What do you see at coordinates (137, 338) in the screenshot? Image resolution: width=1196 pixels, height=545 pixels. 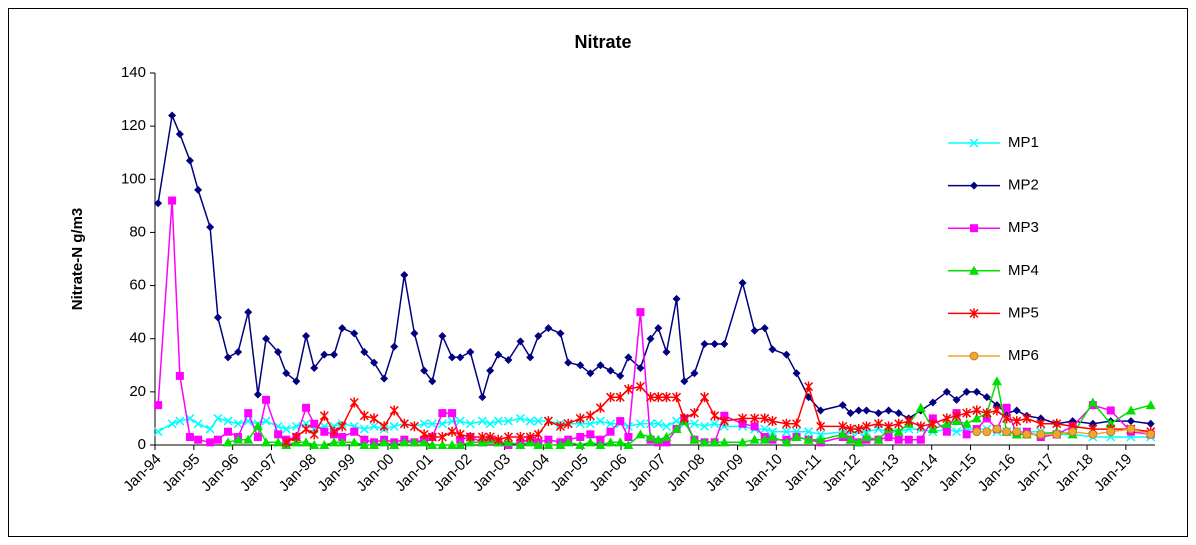 I see `y-tick-label: 40` at bounding box center [137, 338].